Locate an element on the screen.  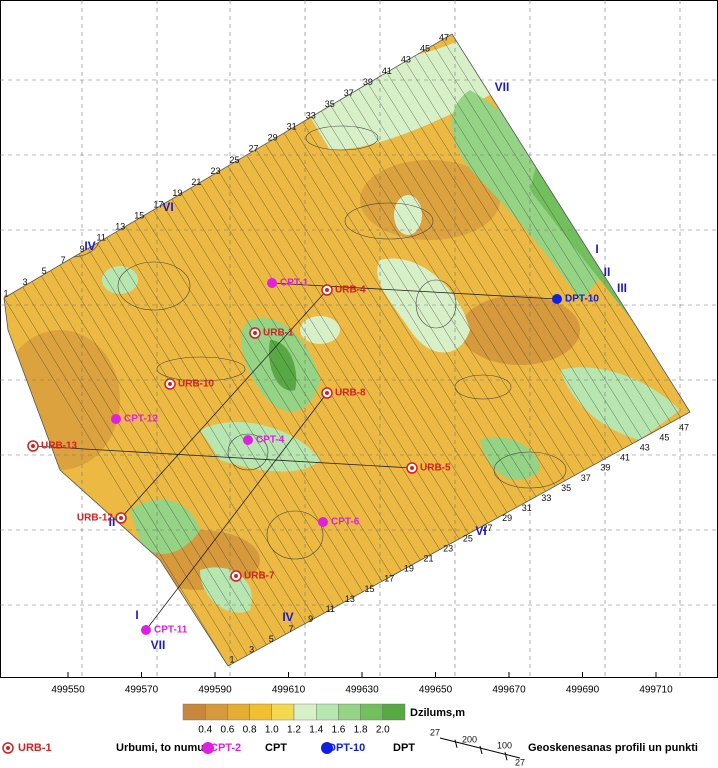
colorbar-title: Dzilums,m is located at coordinates (437, 713).